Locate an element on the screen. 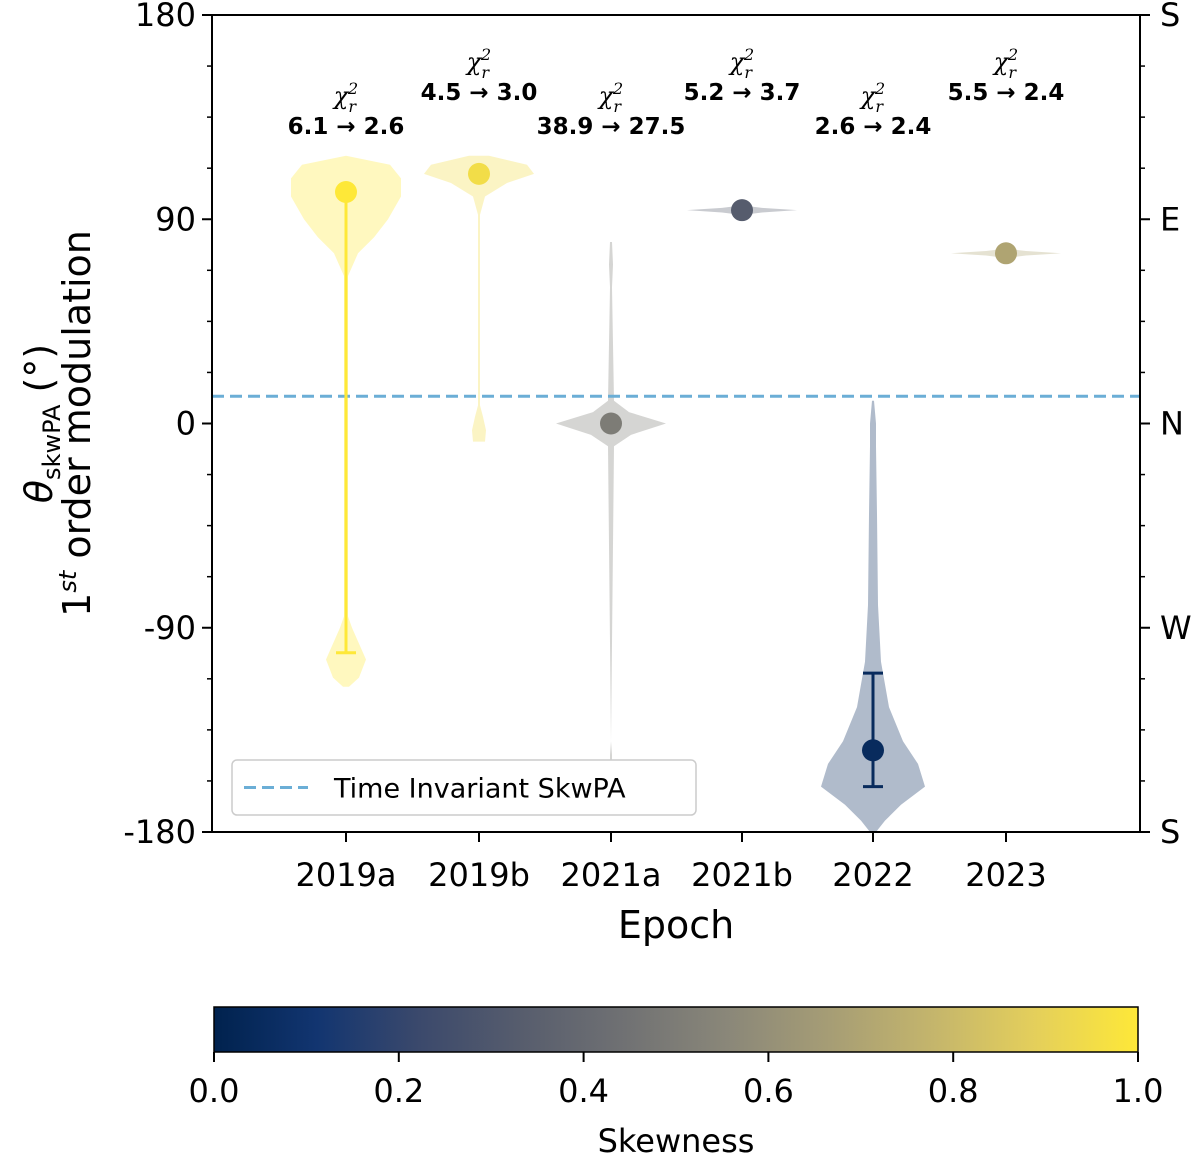  median-point-2021a is located at coordinates (611, 423).